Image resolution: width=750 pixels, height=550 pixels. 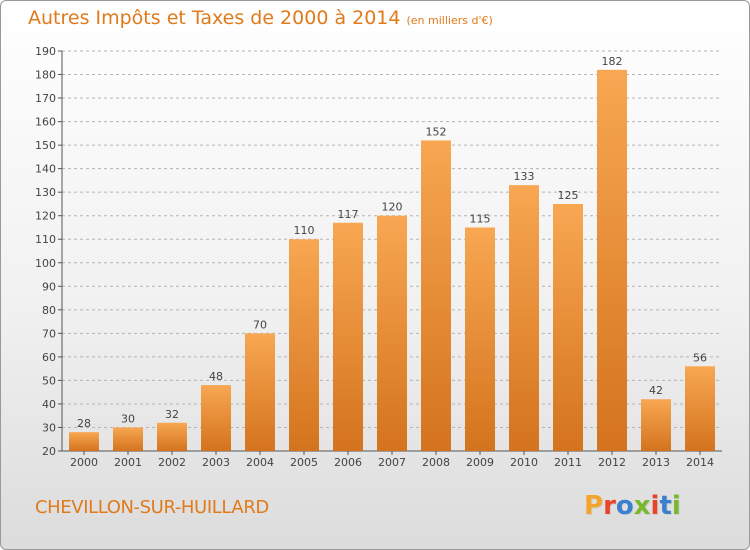 What do you see at coordinates (49, 427) in the screenshot?
I see `y-tick-label: 30` at bounding box center [49, 427].